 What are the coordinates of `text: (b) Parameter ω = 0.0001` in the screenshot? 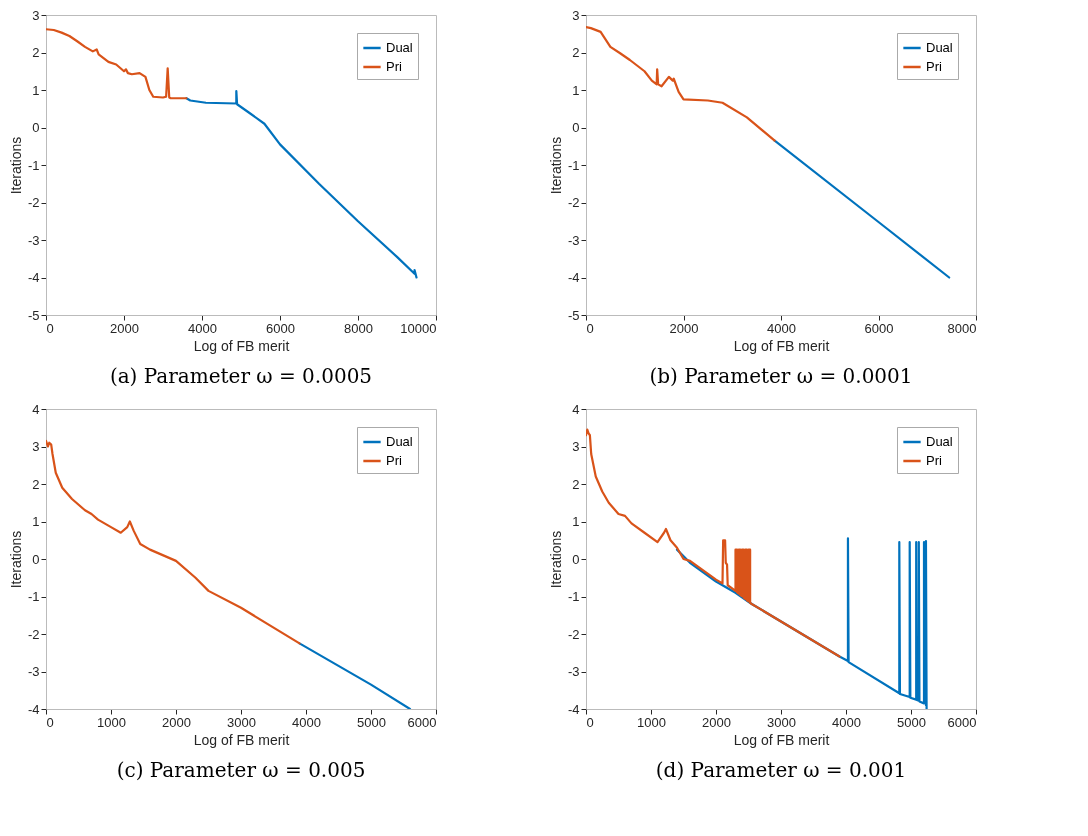 It's located at (781, 376).